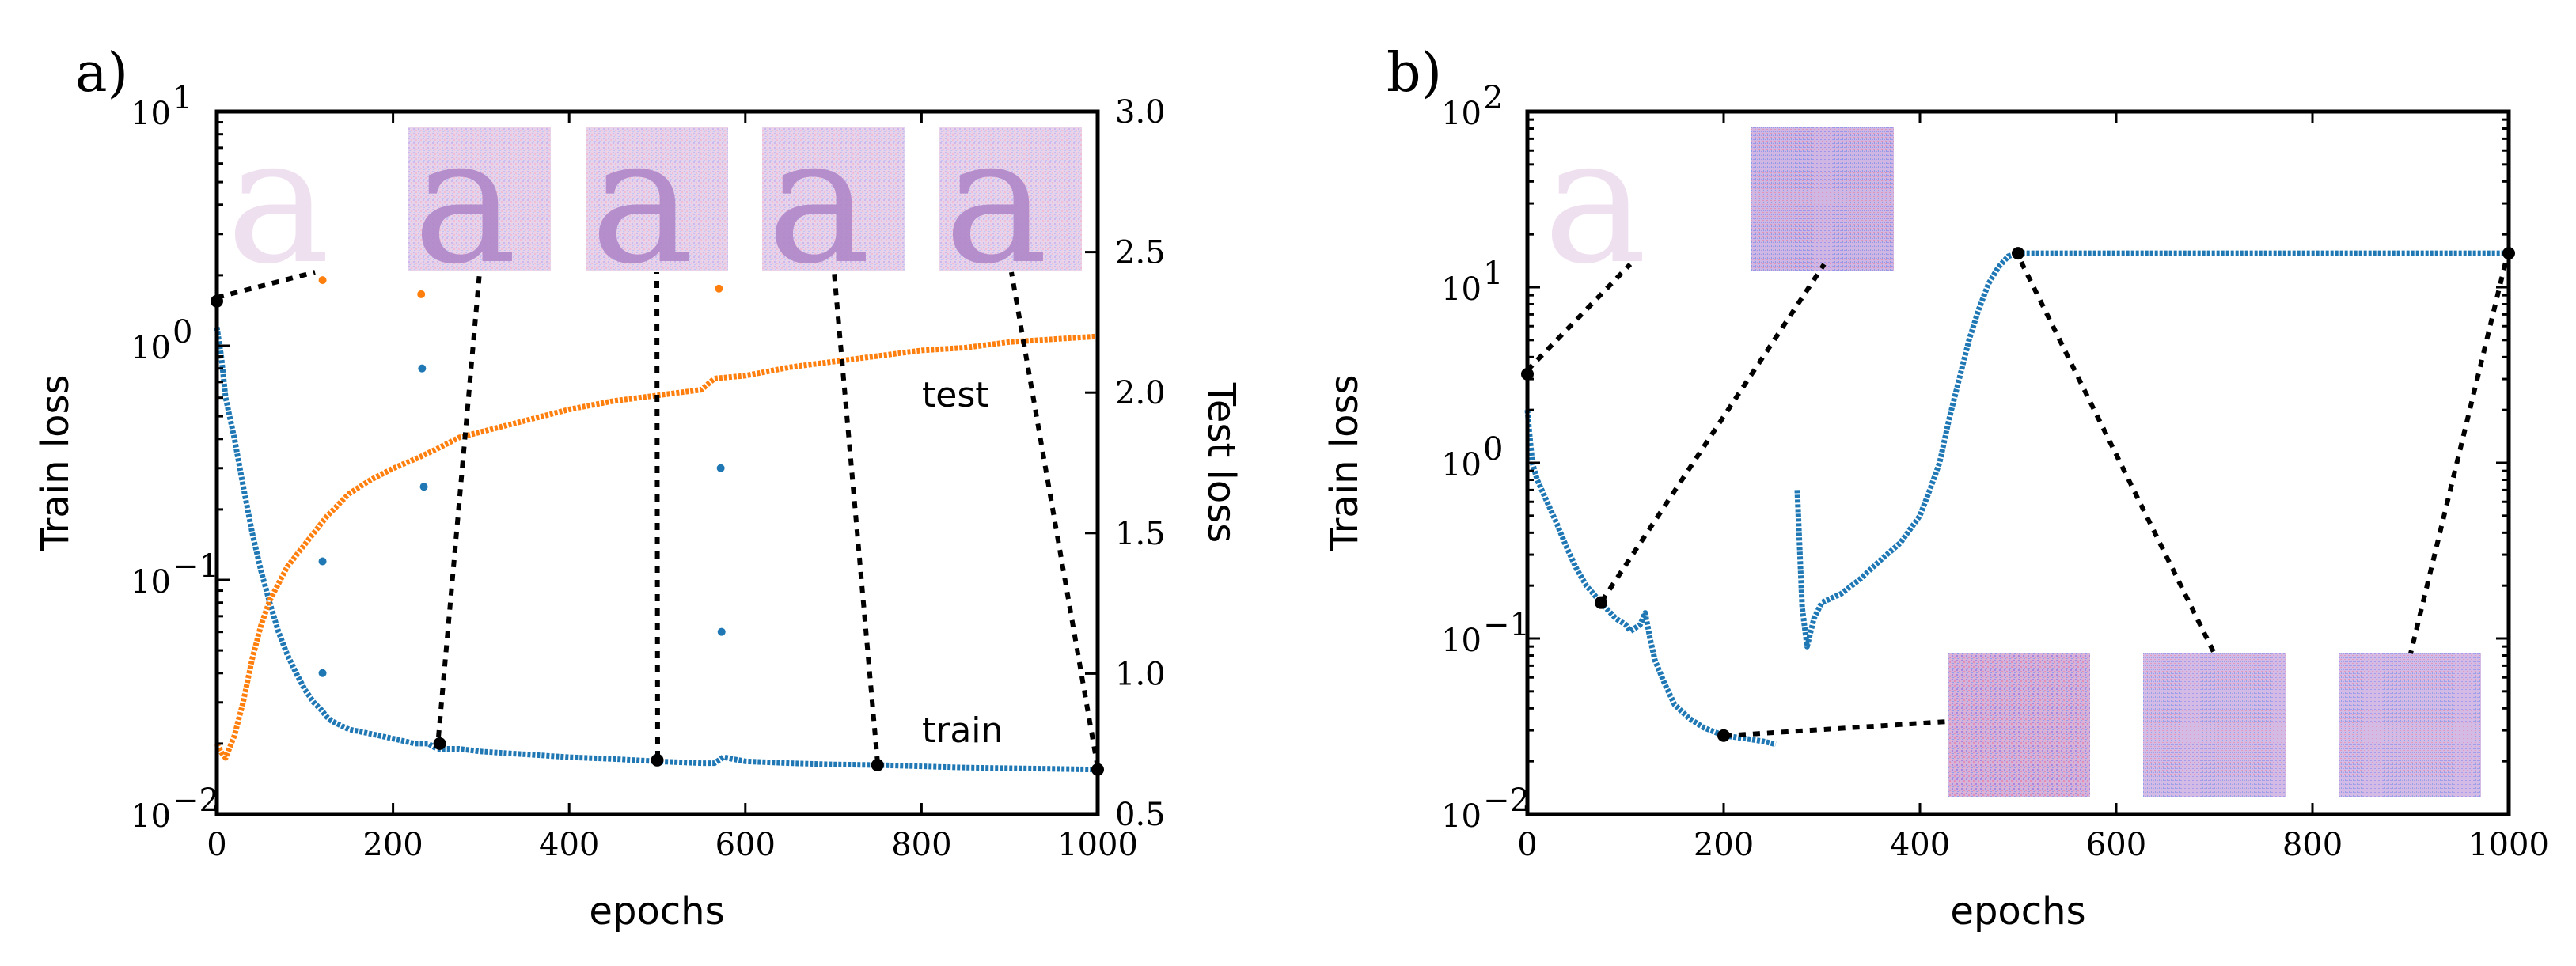  I want to click on x-tick-label-0-5: 1000, so click(1097, 845).